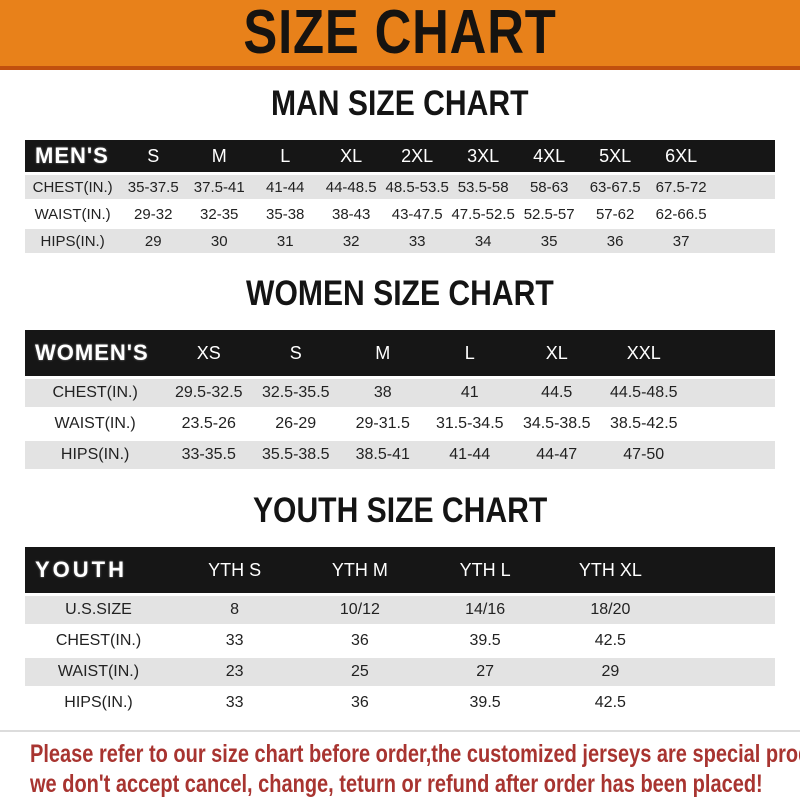 The height and width of the screenshot is (800, 800). Describe the element at coordinates (209, 455) in the screenshot. I see `size-value-cell: 33-35.5` at that location.